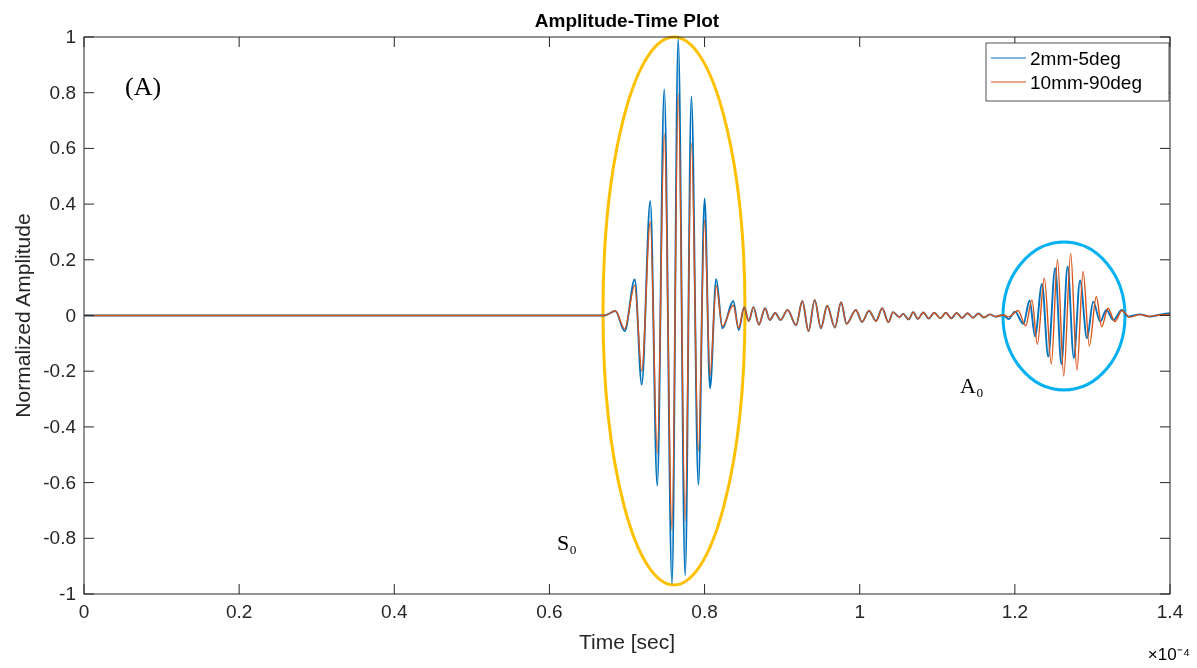 This screenshot has height=668, width=1197. What do you see at coordinates (627, 641) in the screenshot?
I see `x-axis-title: Time [sec]` at bounding box center [627, 641].